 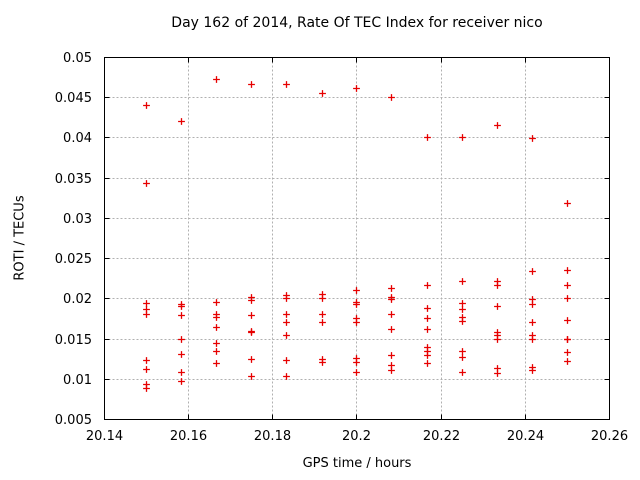 I want to click on x-tick-label: 20.16, so click(x=188, y=436).